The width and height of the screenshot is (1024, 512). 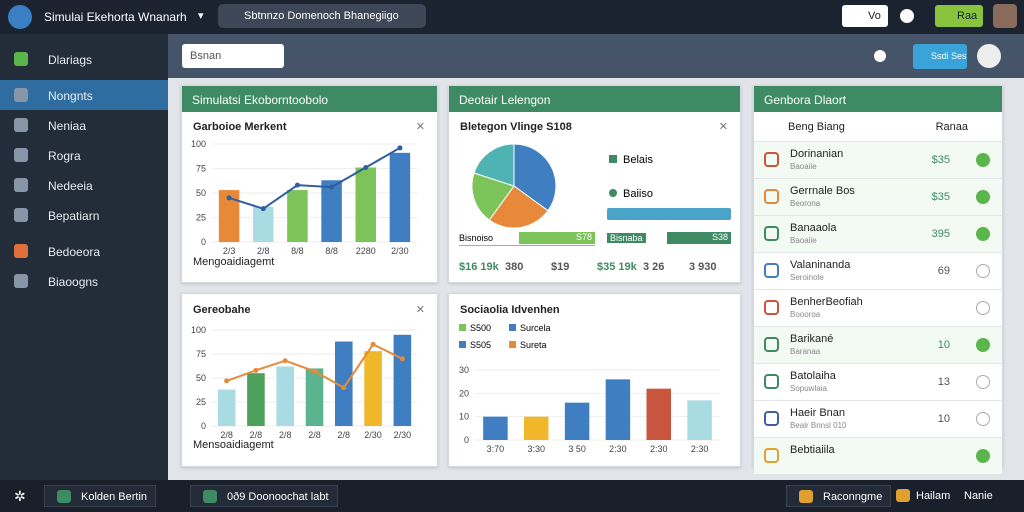 I want to click on list-item: Bebtiaiila, so click(x=878, y=455).